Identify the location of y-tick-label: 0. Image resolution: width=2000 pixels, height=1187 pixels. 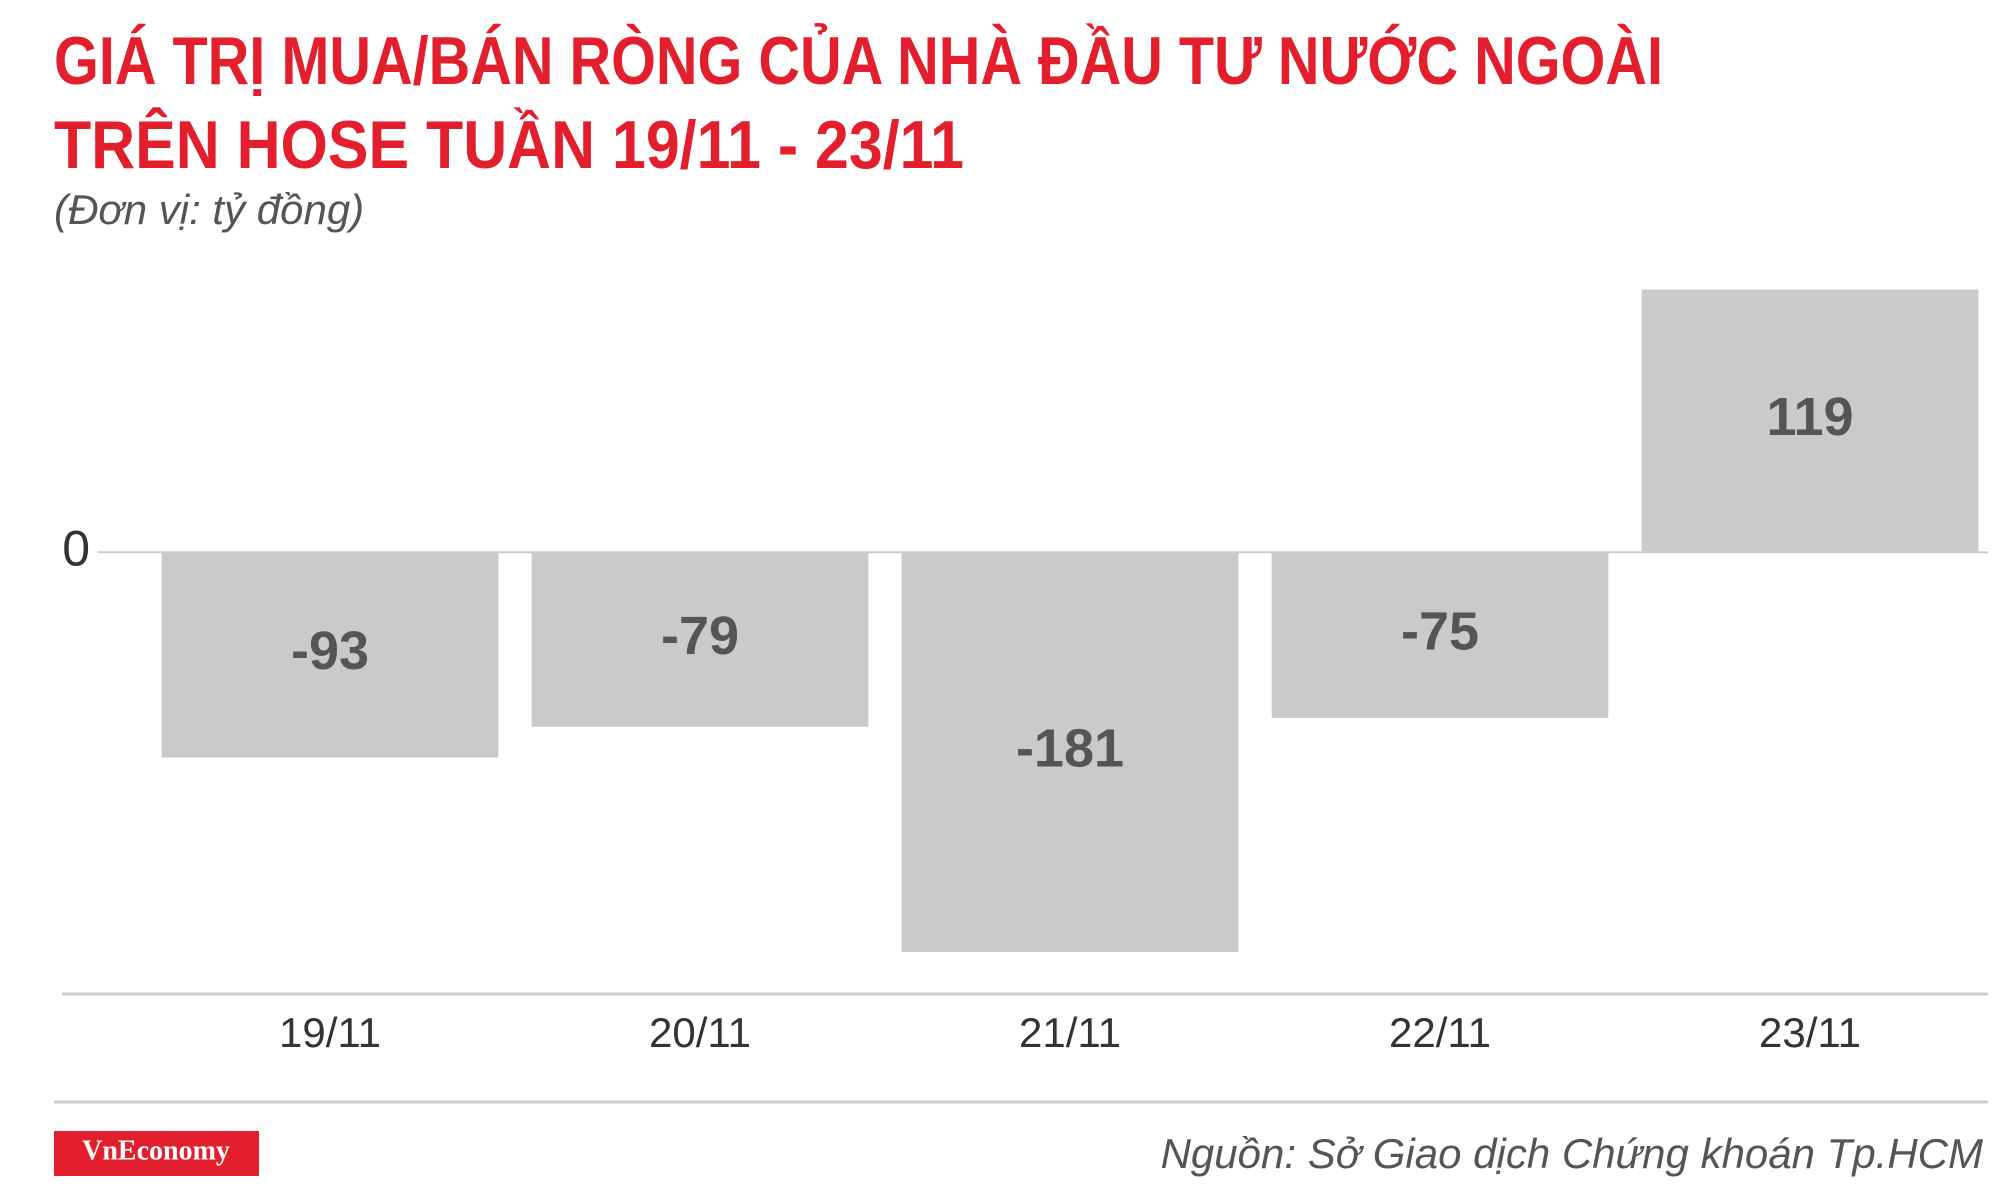
(76, 548).